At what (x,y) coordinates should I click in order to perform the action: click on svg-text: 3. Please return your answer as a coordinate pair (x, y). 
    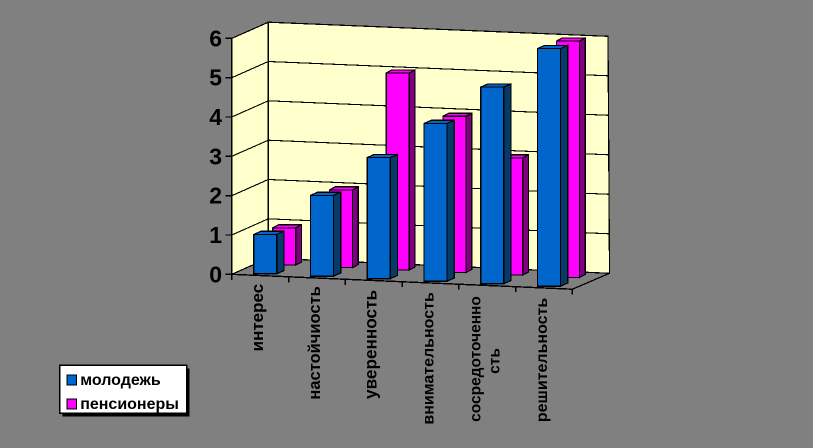
    Looking at the image, I should click on (215, 156).